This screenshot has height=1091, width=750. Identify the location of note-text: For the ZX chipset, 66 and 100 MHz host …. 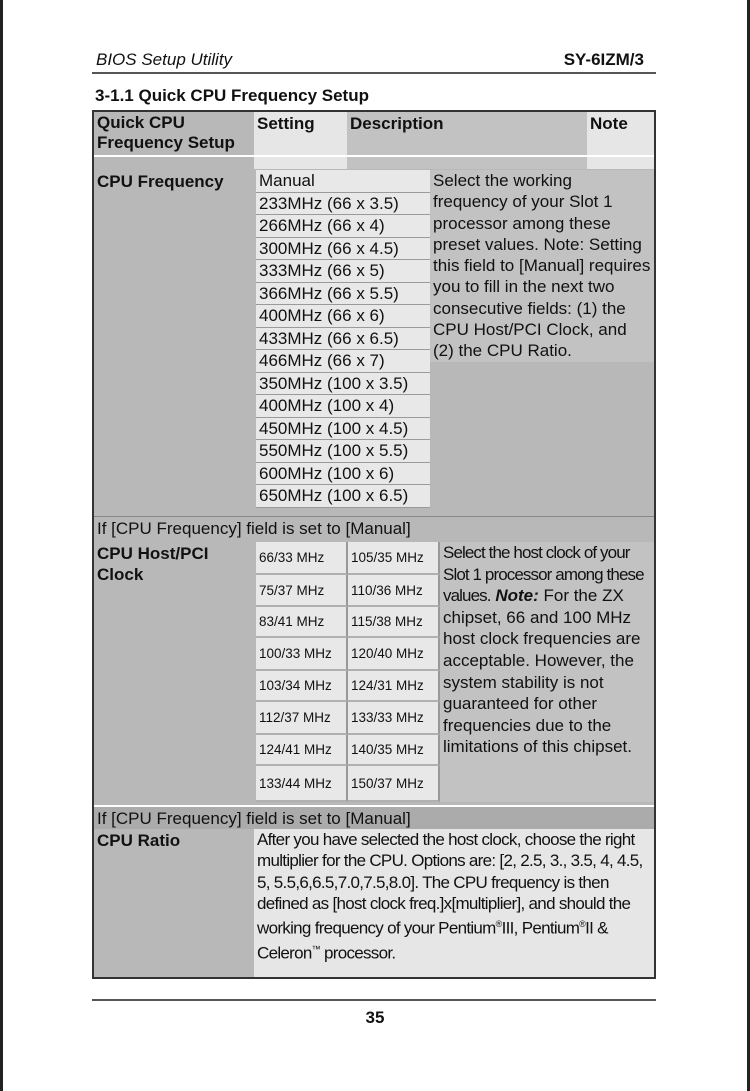
(542, 671).